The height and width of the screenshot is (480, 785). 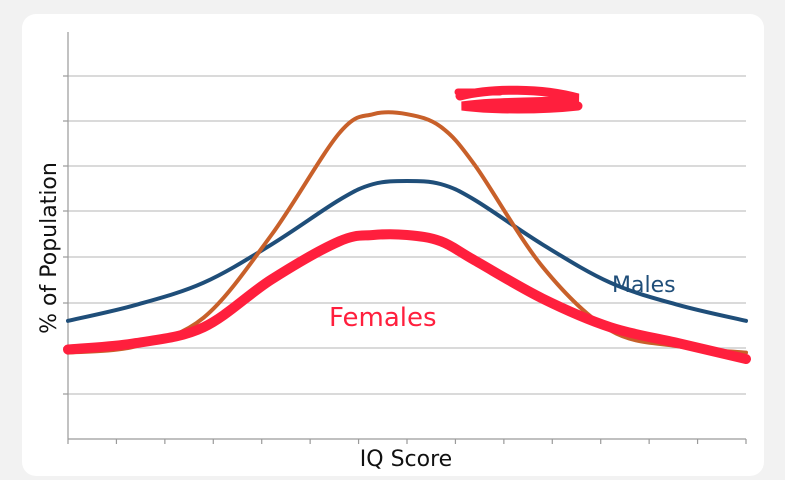 I want to click on annotation-females: Females, so click(x=383, y=318).